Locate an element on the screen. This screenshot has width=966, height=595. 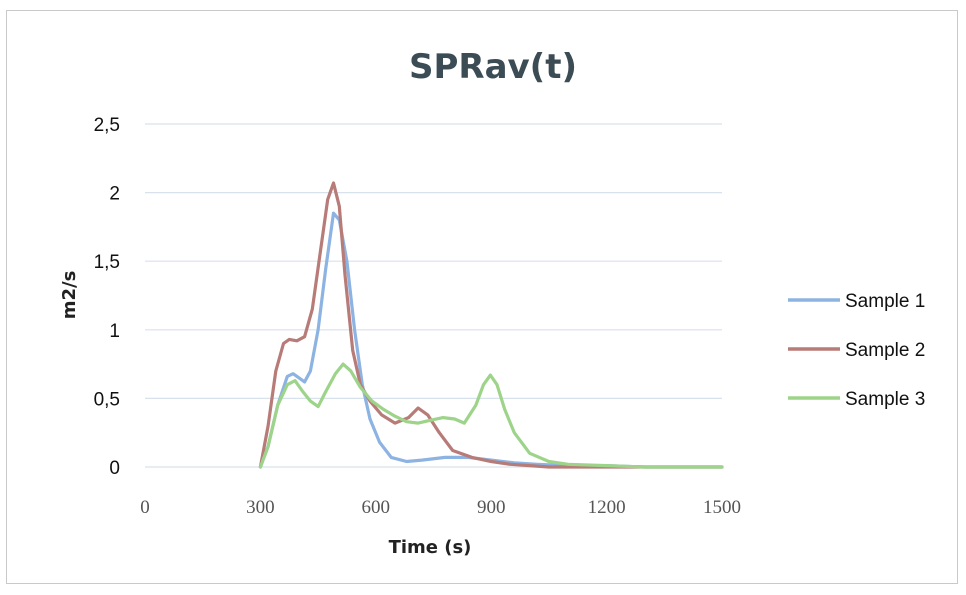
y-tick-label: 2 is located at coordinates (114, 194).